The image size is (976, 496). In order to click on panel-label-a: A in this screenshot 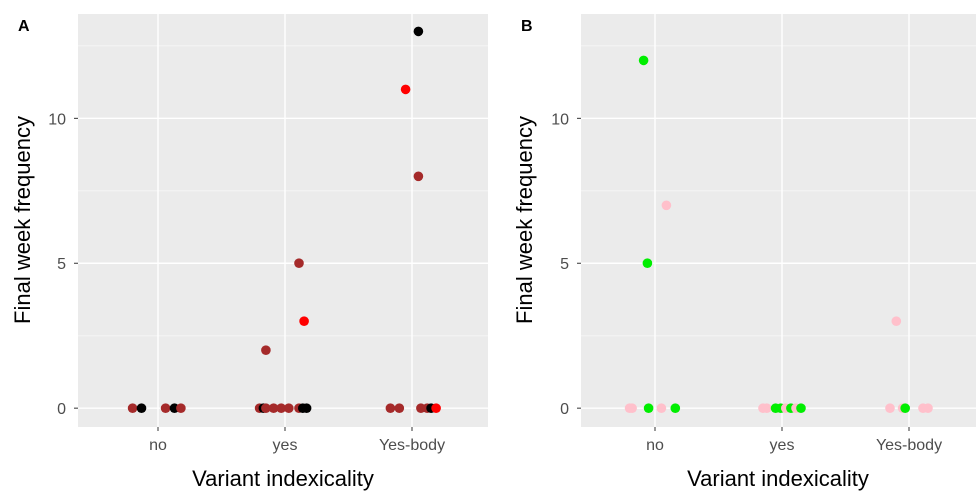, I will do `click(24, 26)`.